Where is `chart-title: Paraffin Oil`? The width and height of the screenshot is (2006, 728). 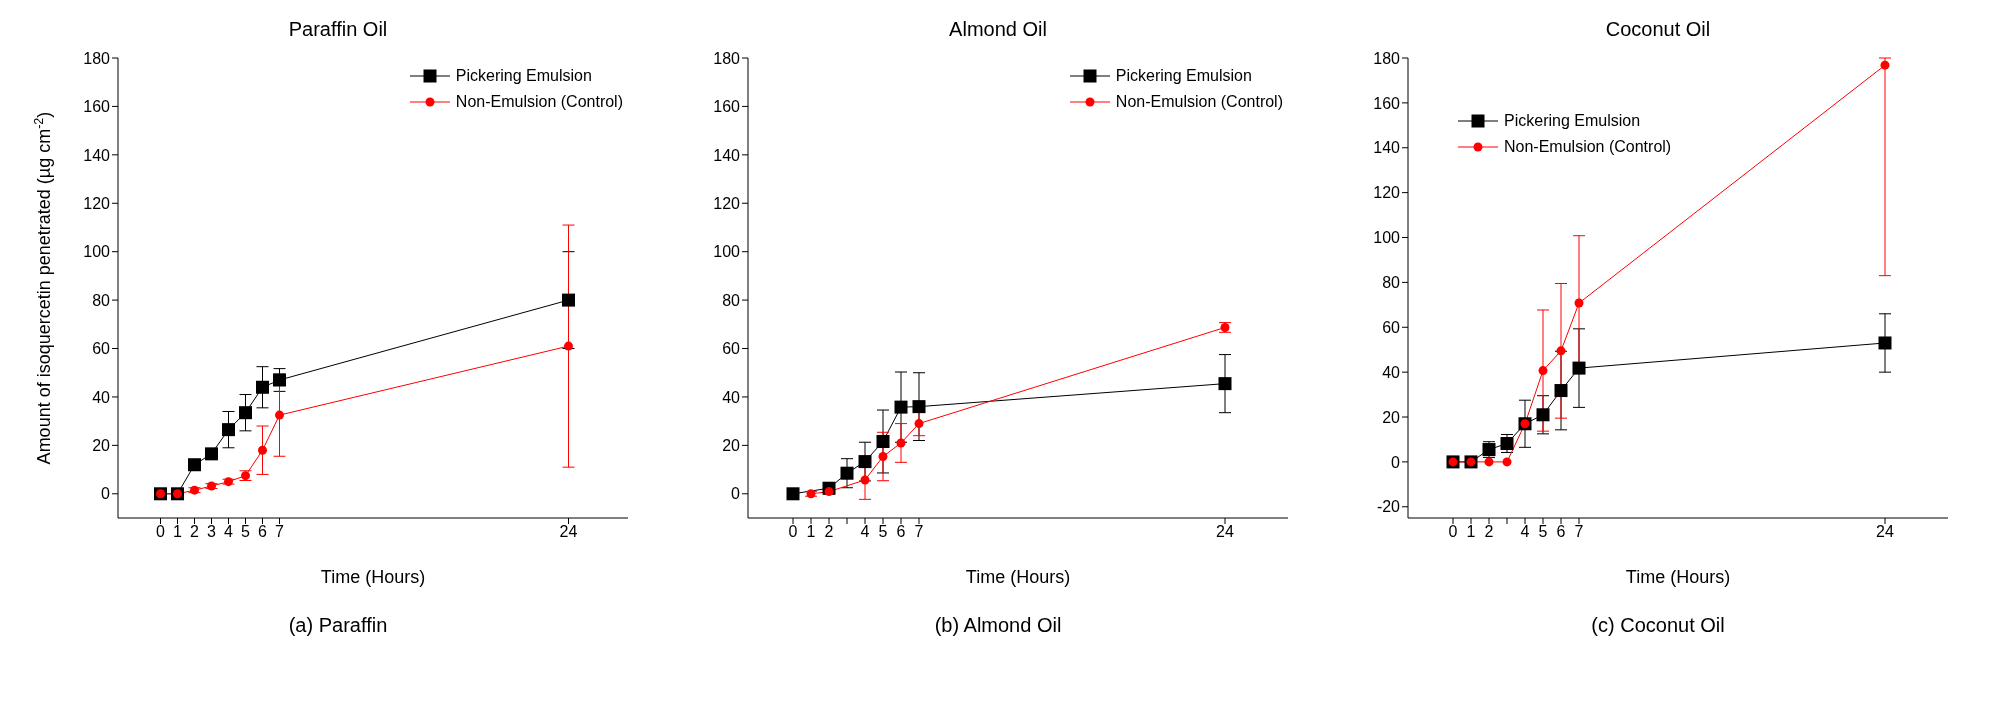 chart-title: Paraffin Oil is located at coordinates (338, 29).